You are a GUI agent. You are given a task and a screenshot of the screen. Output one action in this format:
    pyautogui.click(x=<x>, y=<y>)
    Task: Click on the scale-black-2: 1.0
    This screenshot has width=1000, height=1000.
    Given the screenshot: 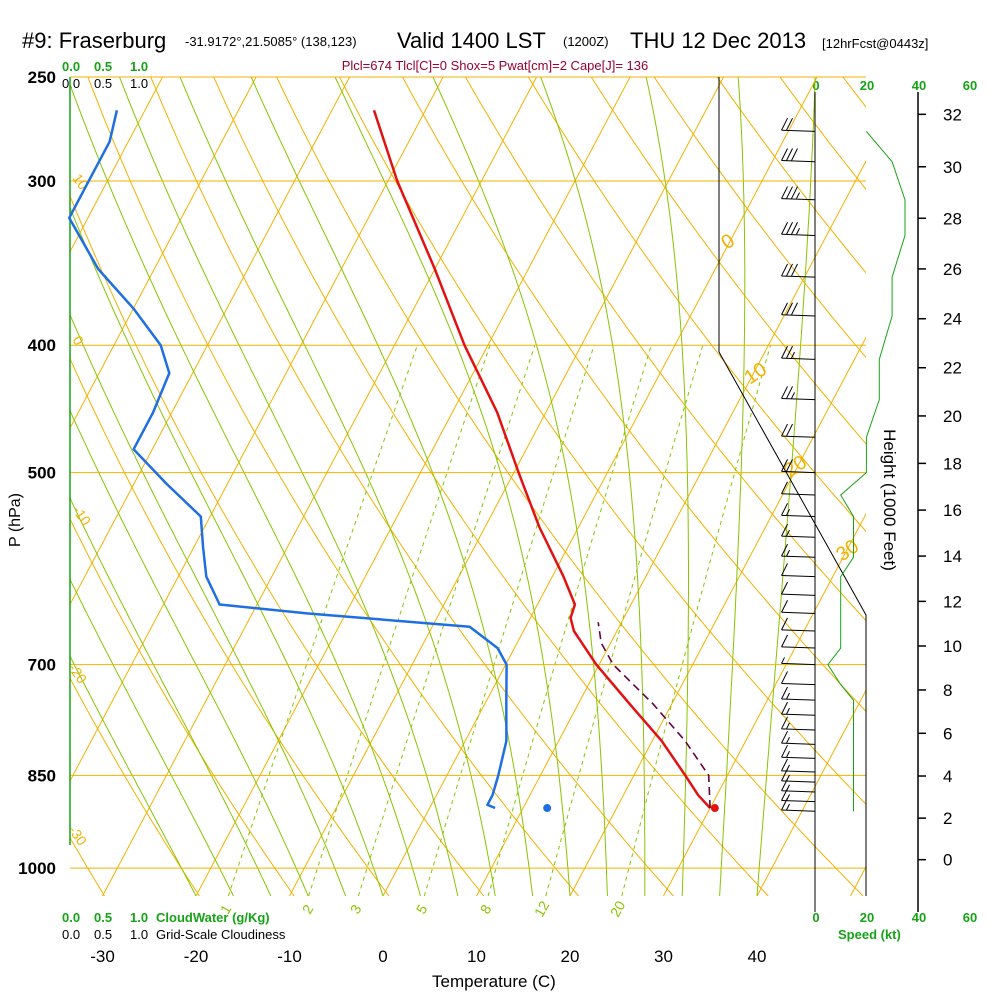 What is the action you would take?
    pyautogui.click(x=139, y=934)
    